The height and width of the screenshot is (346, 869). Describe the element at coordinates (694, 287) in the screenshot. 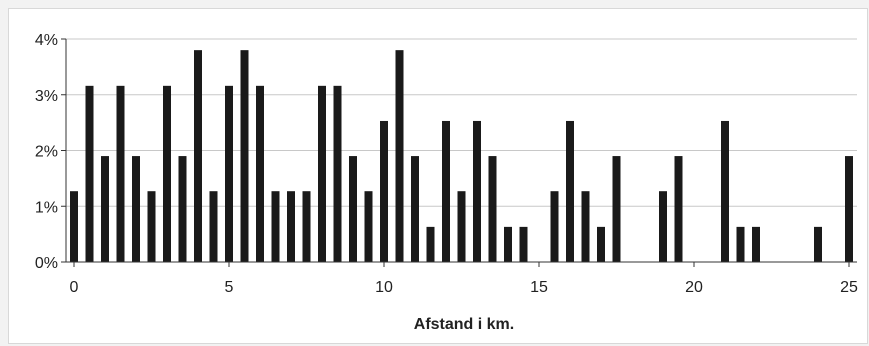

I see `x-tick-label: 20` at that location.